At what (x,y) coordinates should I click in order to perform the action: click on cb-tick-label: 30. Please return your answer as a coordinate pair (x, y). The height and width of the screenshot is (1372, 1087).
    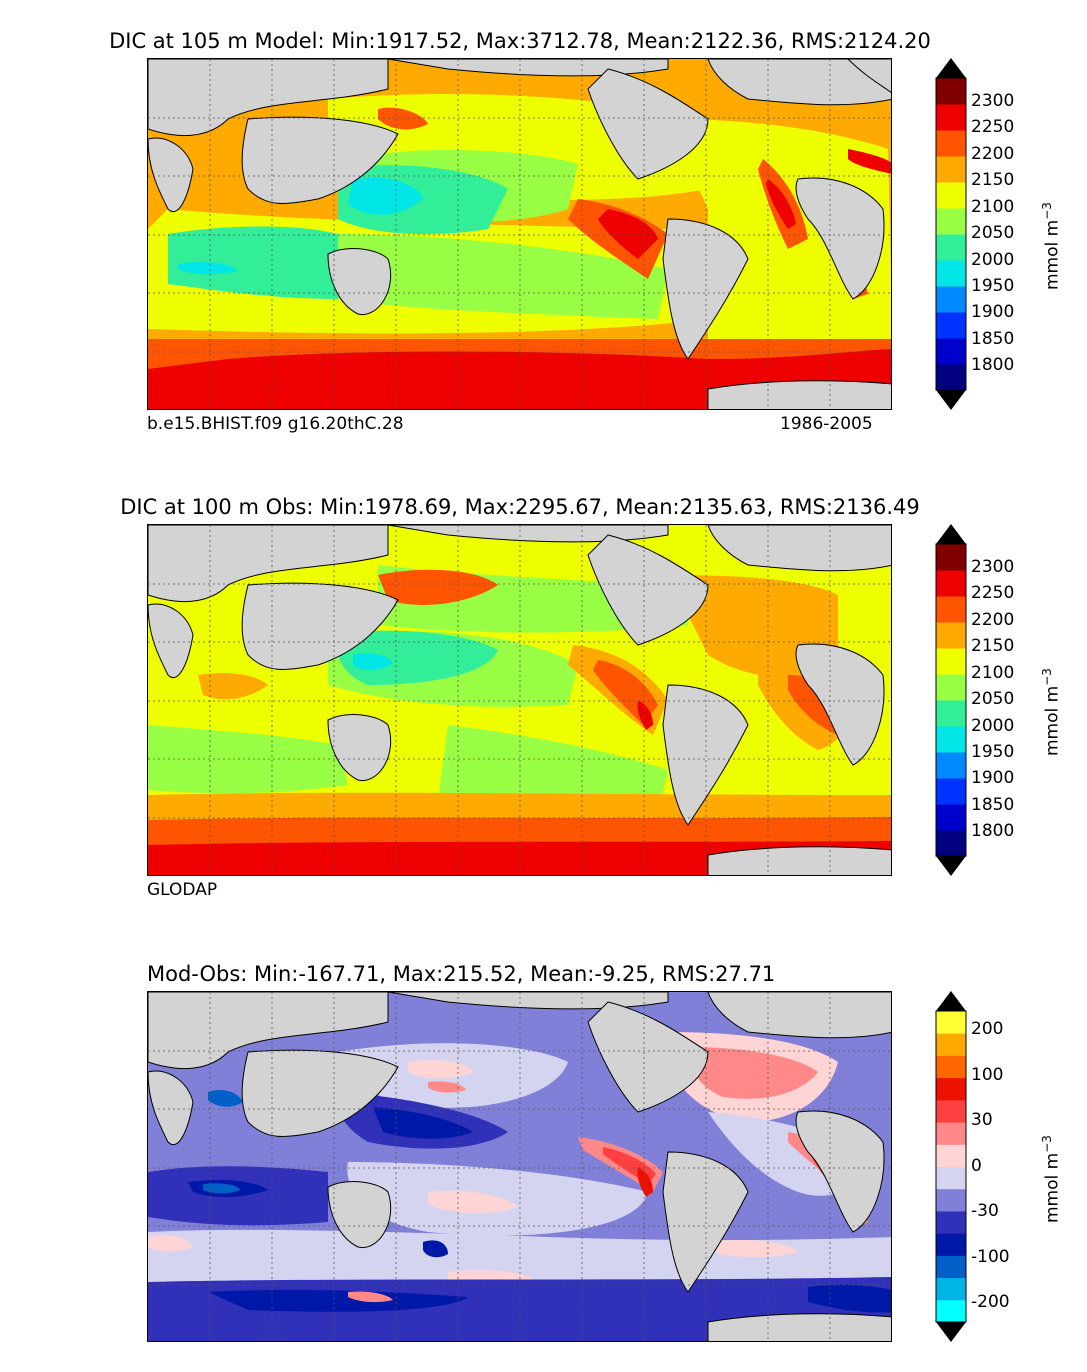
    Looking at the image, I should click on (982, 1120).